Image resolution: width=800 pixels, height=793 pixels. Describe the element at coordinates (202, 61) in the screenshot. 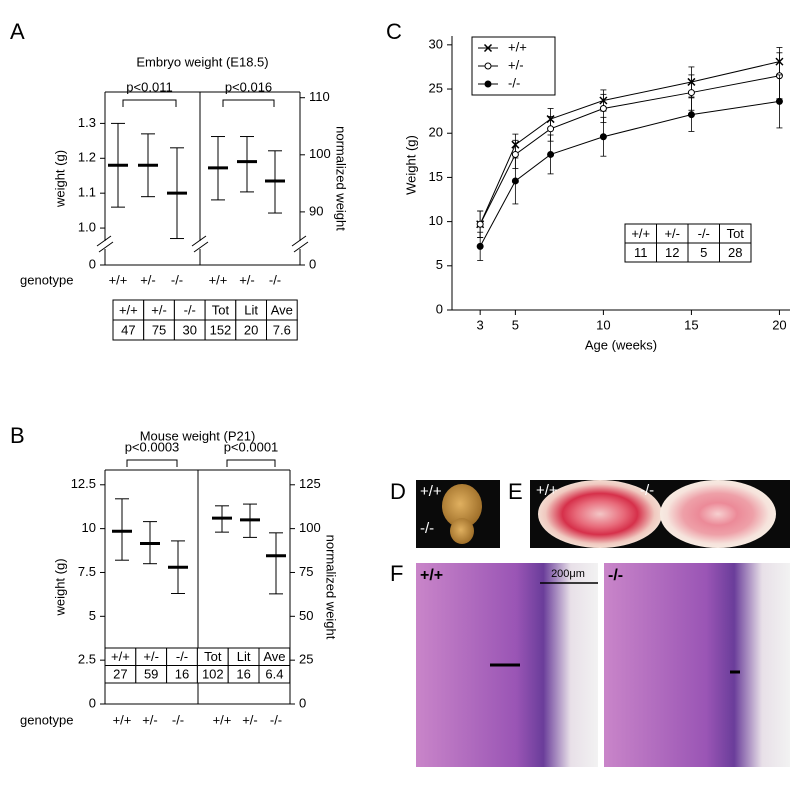

I see `chart-title: Embryo weight (E18.5)` at that location.